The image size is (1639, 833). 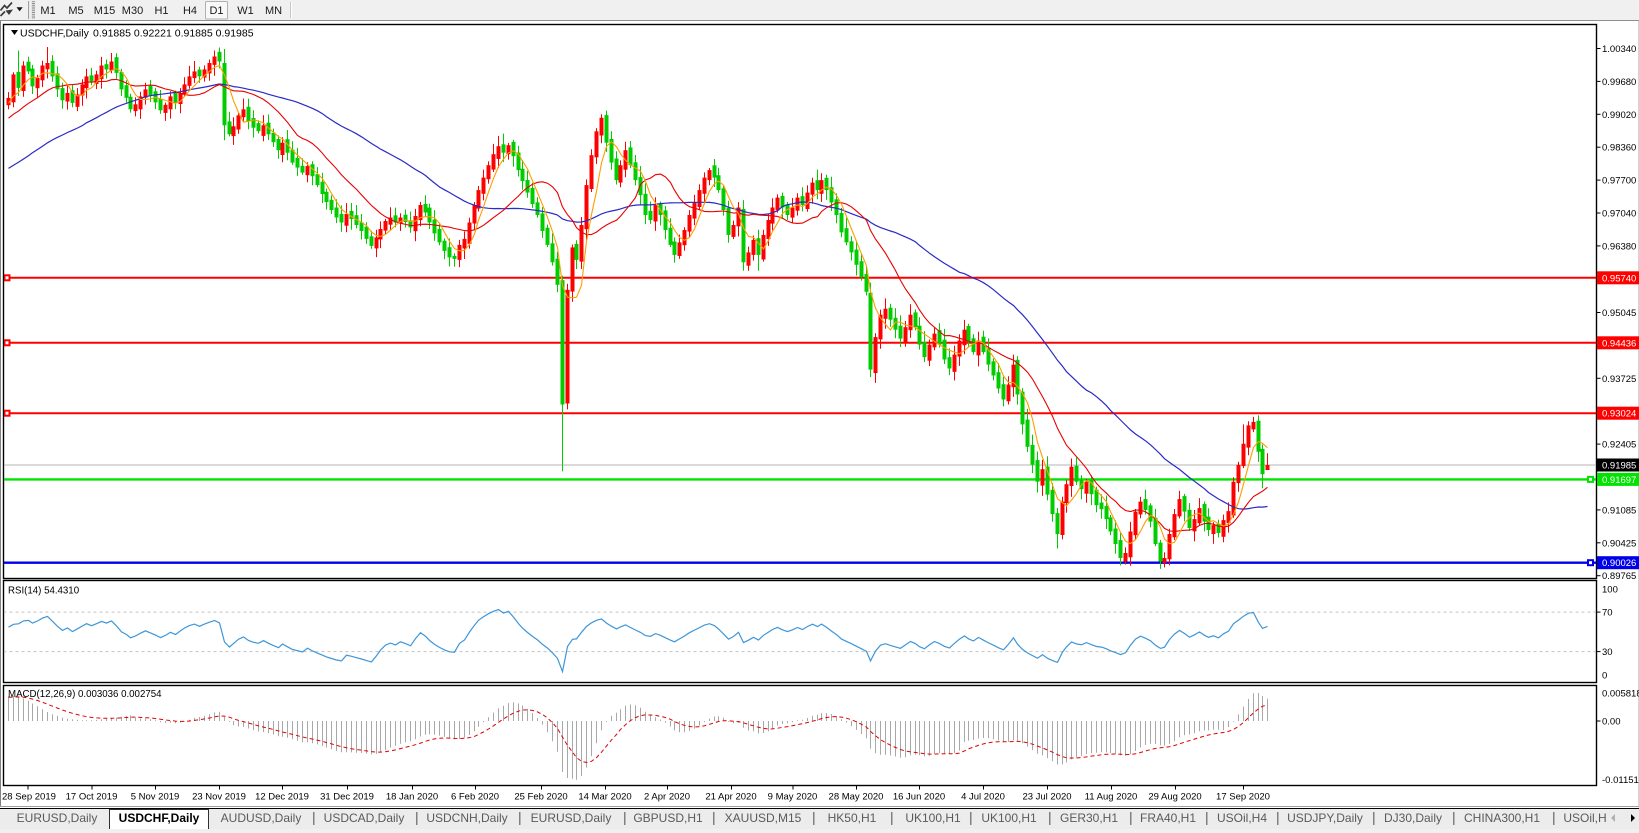 What do you see at coordinates (364, 818) in the screenshot?
I see `svg-text: USDCAD,Daily` at bounding box center [364, 818].